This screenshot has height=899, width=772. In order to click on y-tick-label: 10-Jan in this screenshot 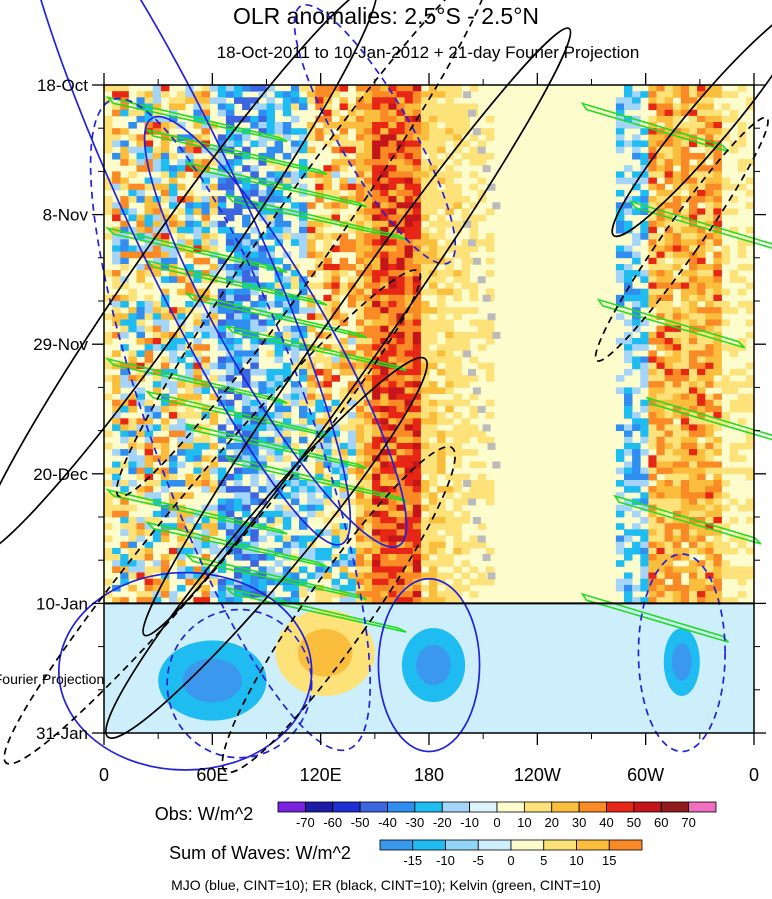, I will do `click(62, 603)`.